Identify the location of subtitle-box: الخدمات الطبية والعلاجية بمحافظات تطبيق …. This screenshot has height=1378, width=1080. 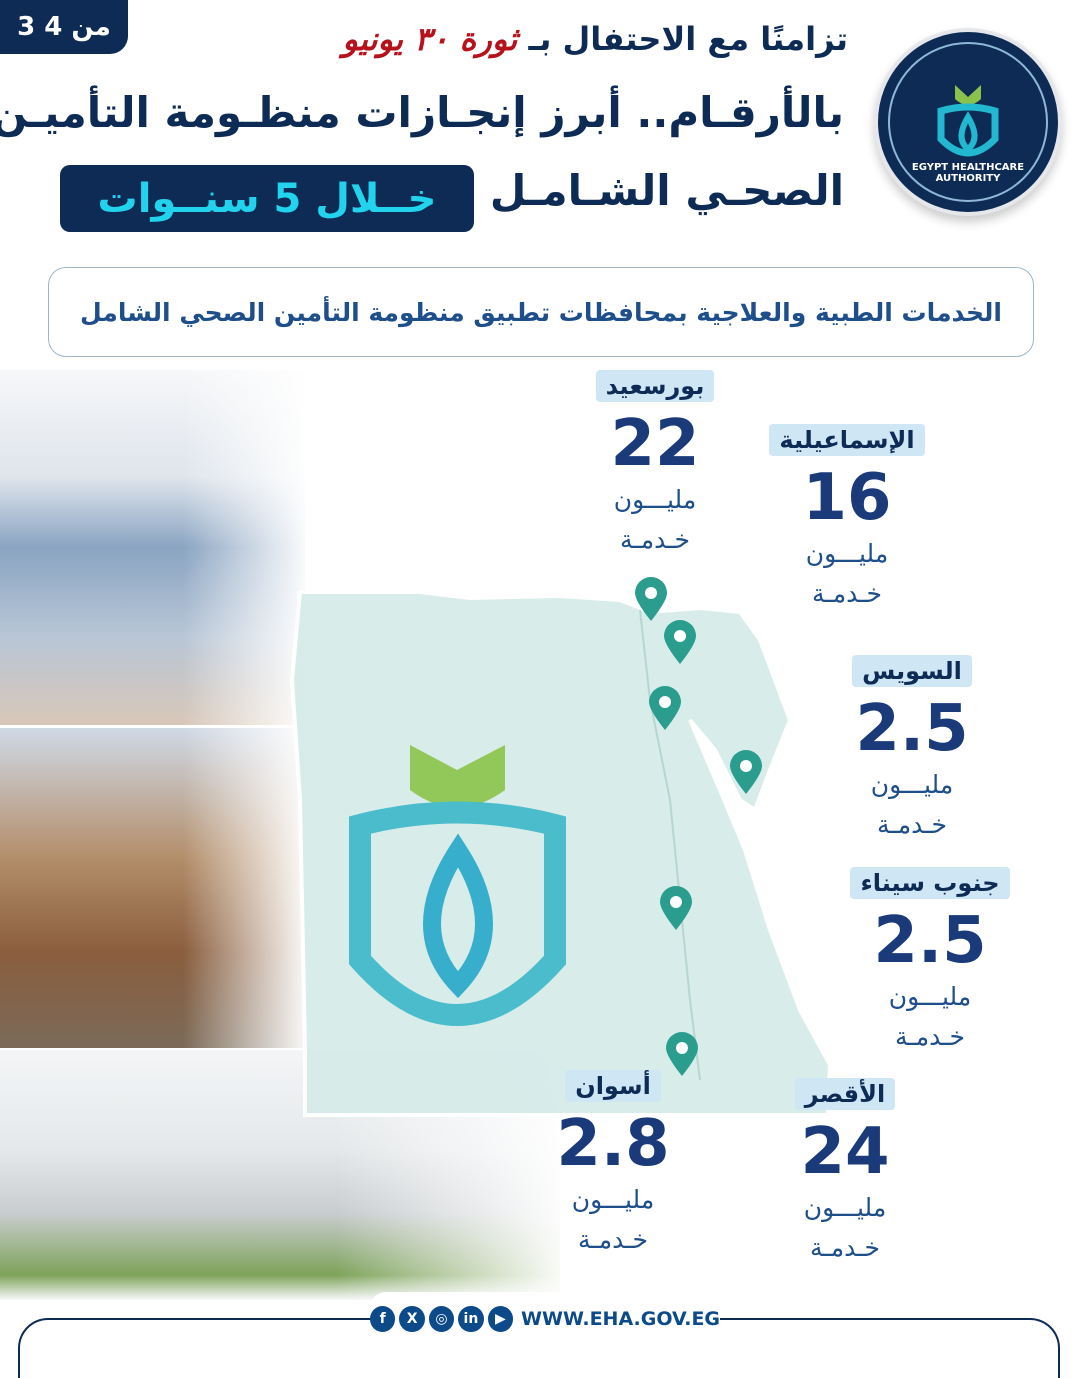
(541, 312).